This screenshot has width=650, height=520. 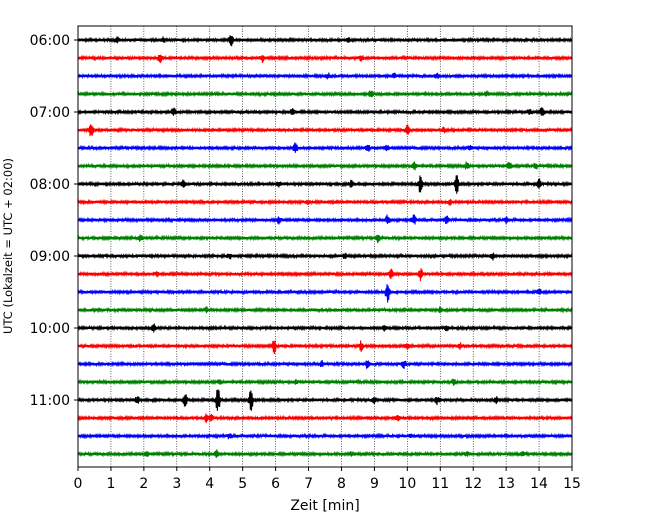 What do you see at coordinates (50, 113) in the screenshot?
I see `y-tick-label-0700: 07:00` at bounding box center [50, 113].